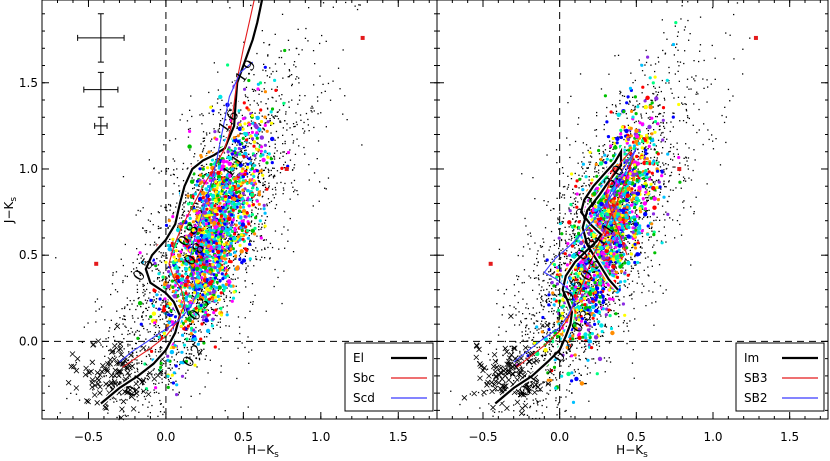 This screenshot has height=461, width=830. I want to click on x-tick-label: 1.5, so click(398, 437).